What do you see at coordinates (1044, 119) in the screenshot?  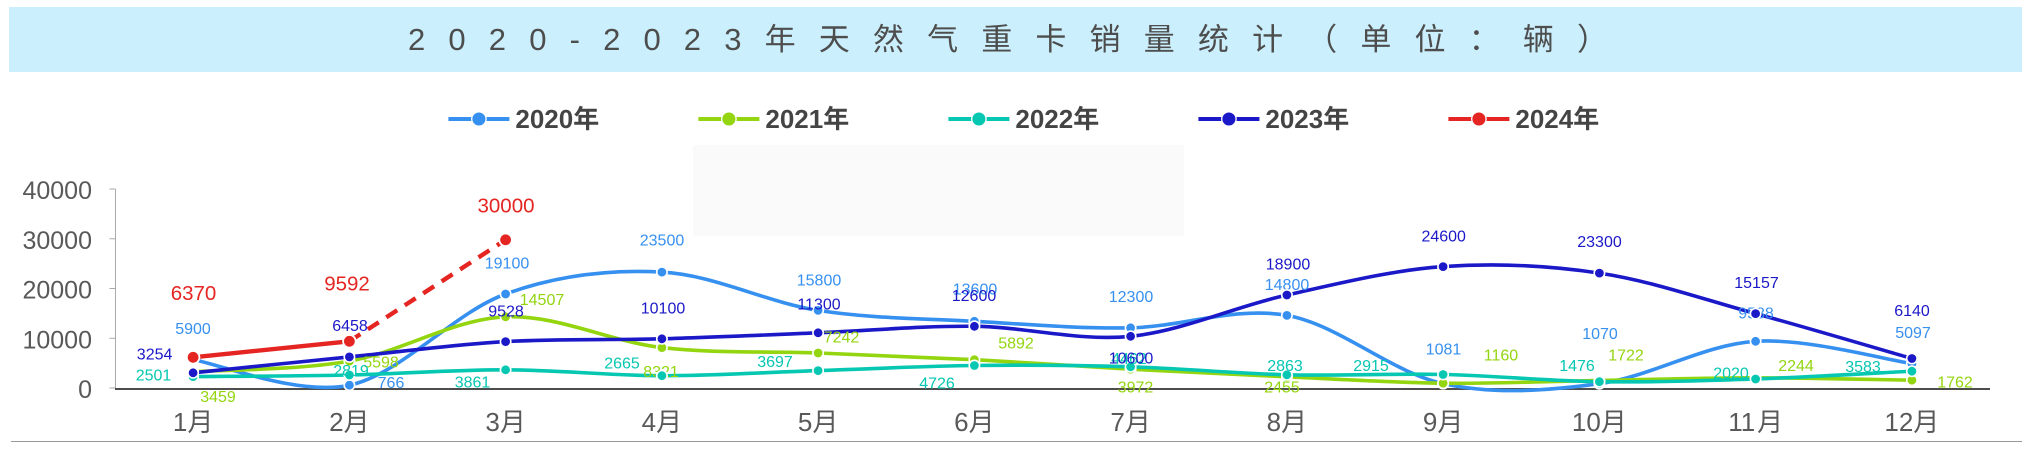 I see `svg-text: 2022` at bounding box center [1044, 119].